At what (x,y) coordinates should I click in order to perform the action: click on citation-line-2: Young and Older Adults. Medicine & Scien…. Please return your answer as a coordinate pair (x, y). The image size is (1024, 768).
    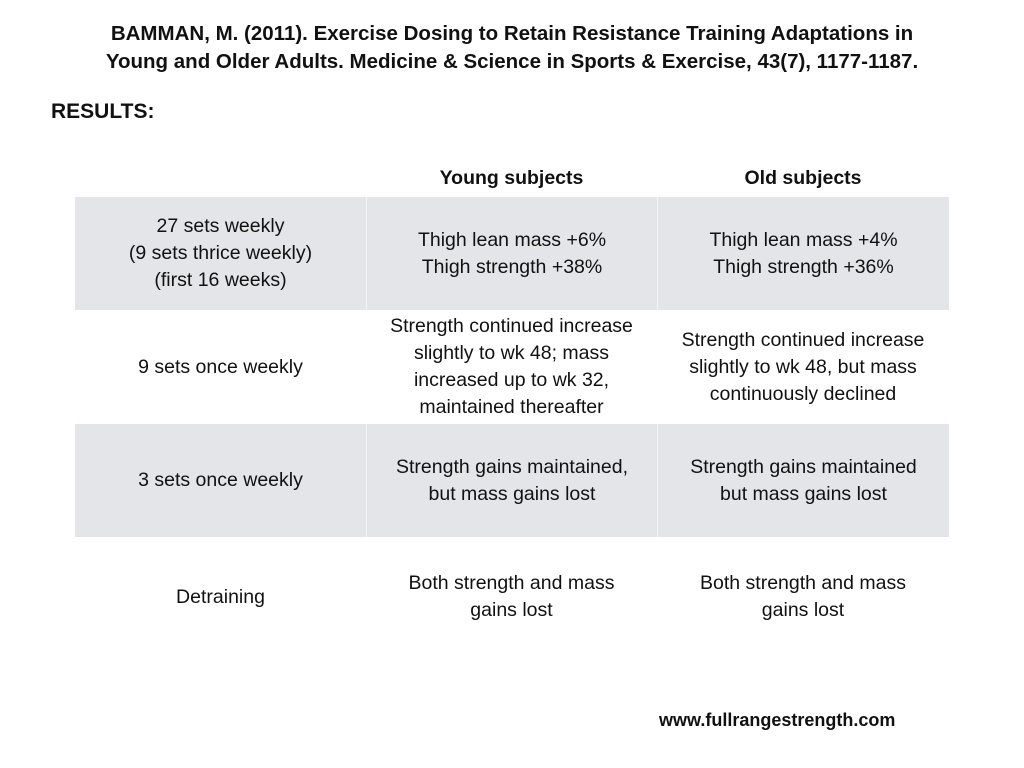
    Looking at the image, I should click on (512, 61).